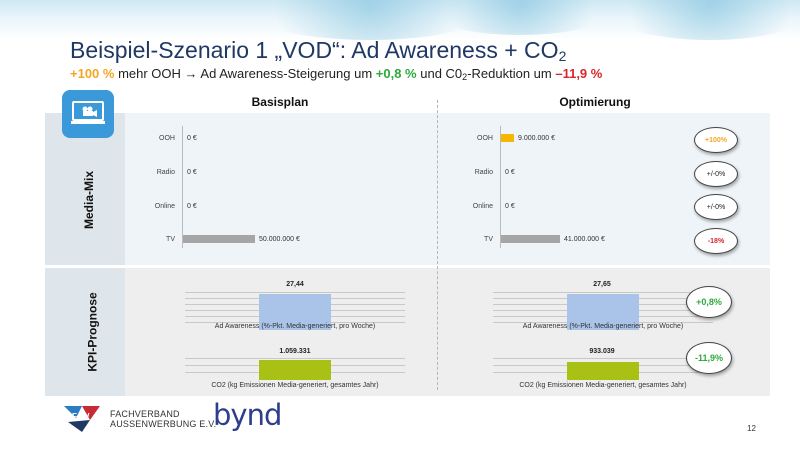 The height and width of the screenshot is (450, 800). I want to click on online-change-badge: +/-0%, so click(716, 207).